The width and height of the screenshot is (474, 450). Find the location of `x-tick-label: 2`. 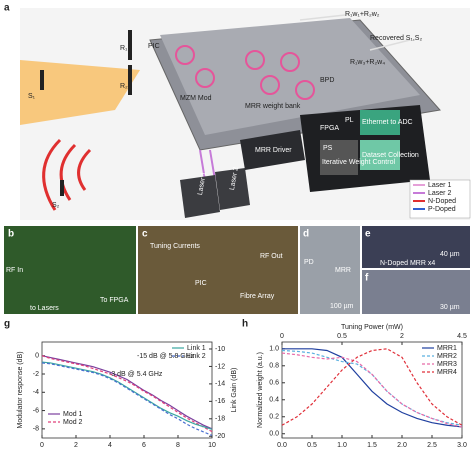

x-tick-label: 2 is located at coordinates (76, 445).